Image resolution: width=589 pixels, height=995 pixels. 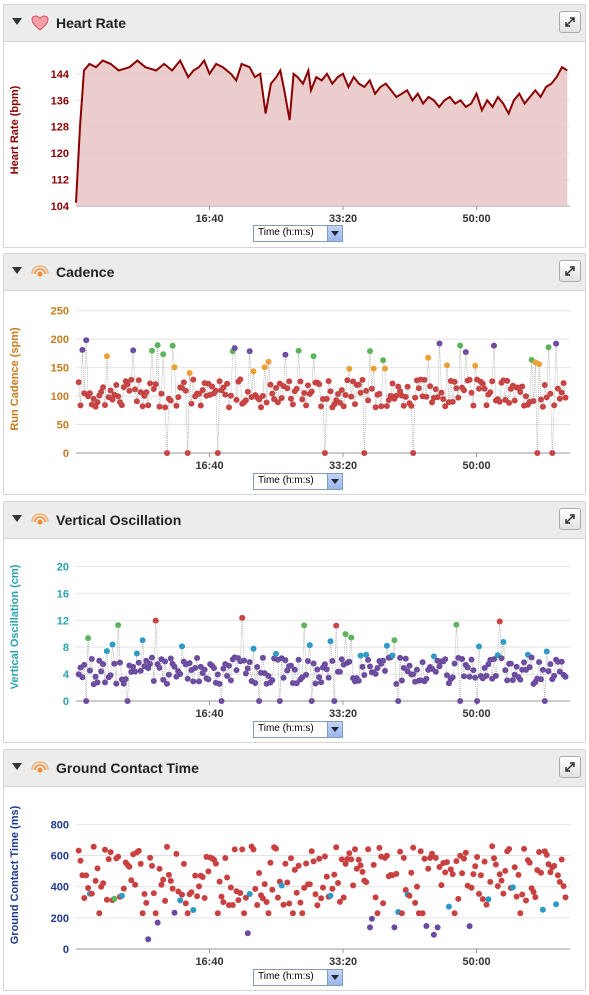 What do you see at coordinates (209, 466) in the screenshot?
I see `x-tick-label: 16:40` at bounding box center [209, 466].